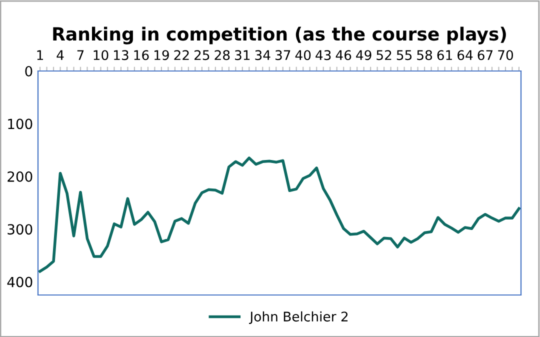 This screenshot has height=337, width=540. Describe the element at coordinates (101, 55) in the screenshot. I see `x-tick-label: 10` at that location.